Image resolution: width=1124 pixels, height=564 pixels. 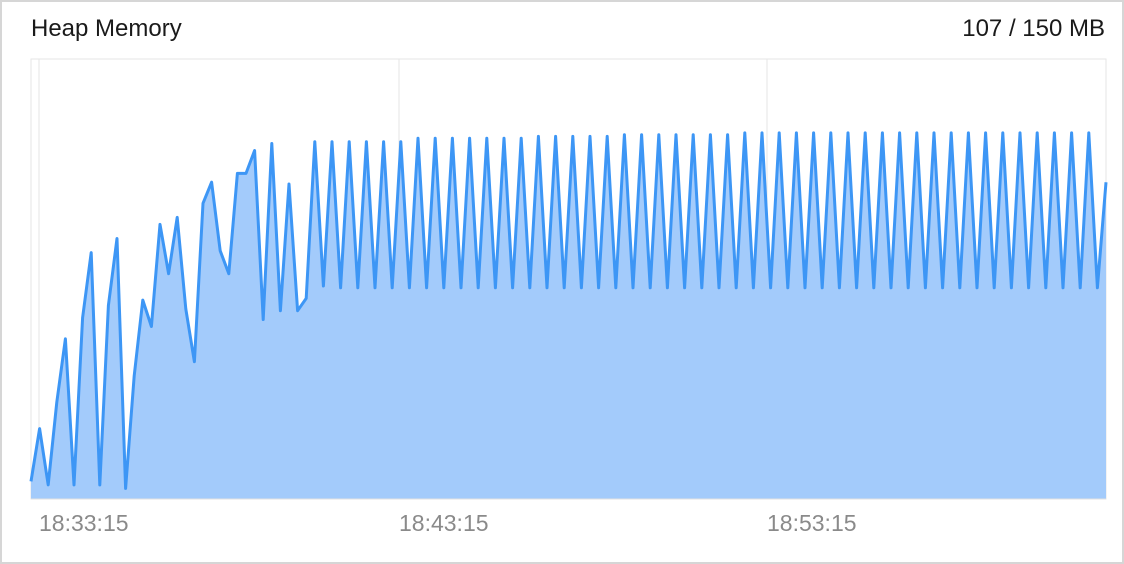 What do you see at coordinates (106, 28) in the screenshot?
I see `panel-title: Heap Memory` at bounding box center [106, 28].